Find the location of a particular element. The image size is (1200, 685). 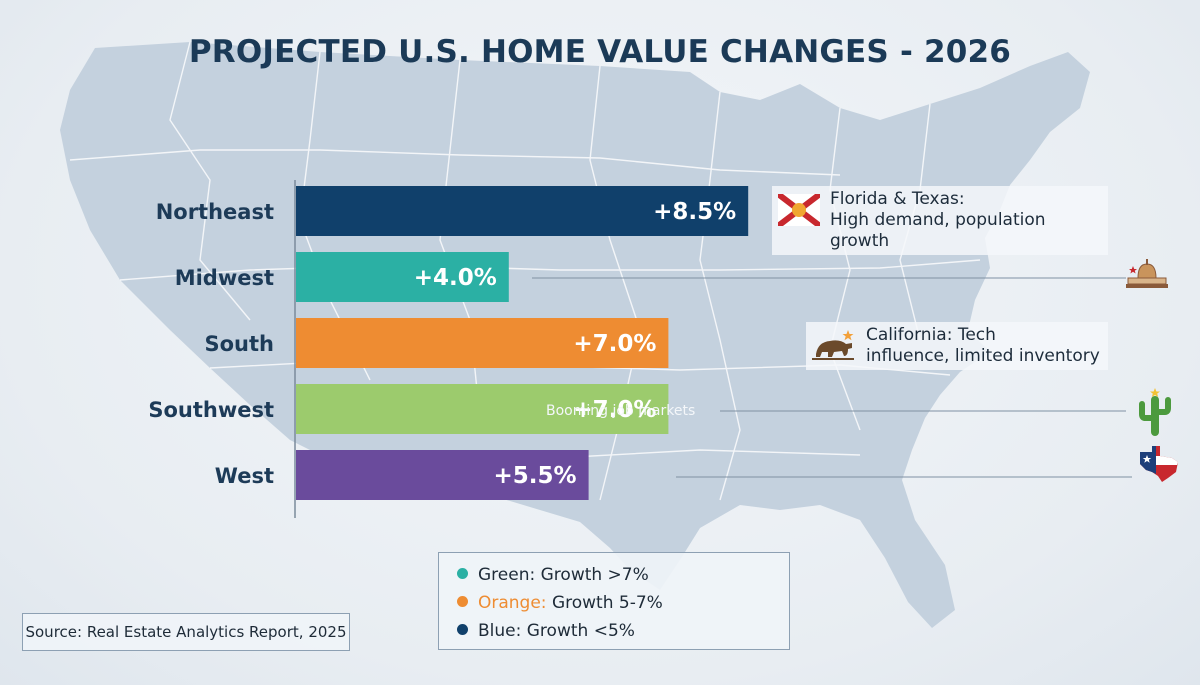

legend-prefix: Blue: is located at coordinates (500, 631).